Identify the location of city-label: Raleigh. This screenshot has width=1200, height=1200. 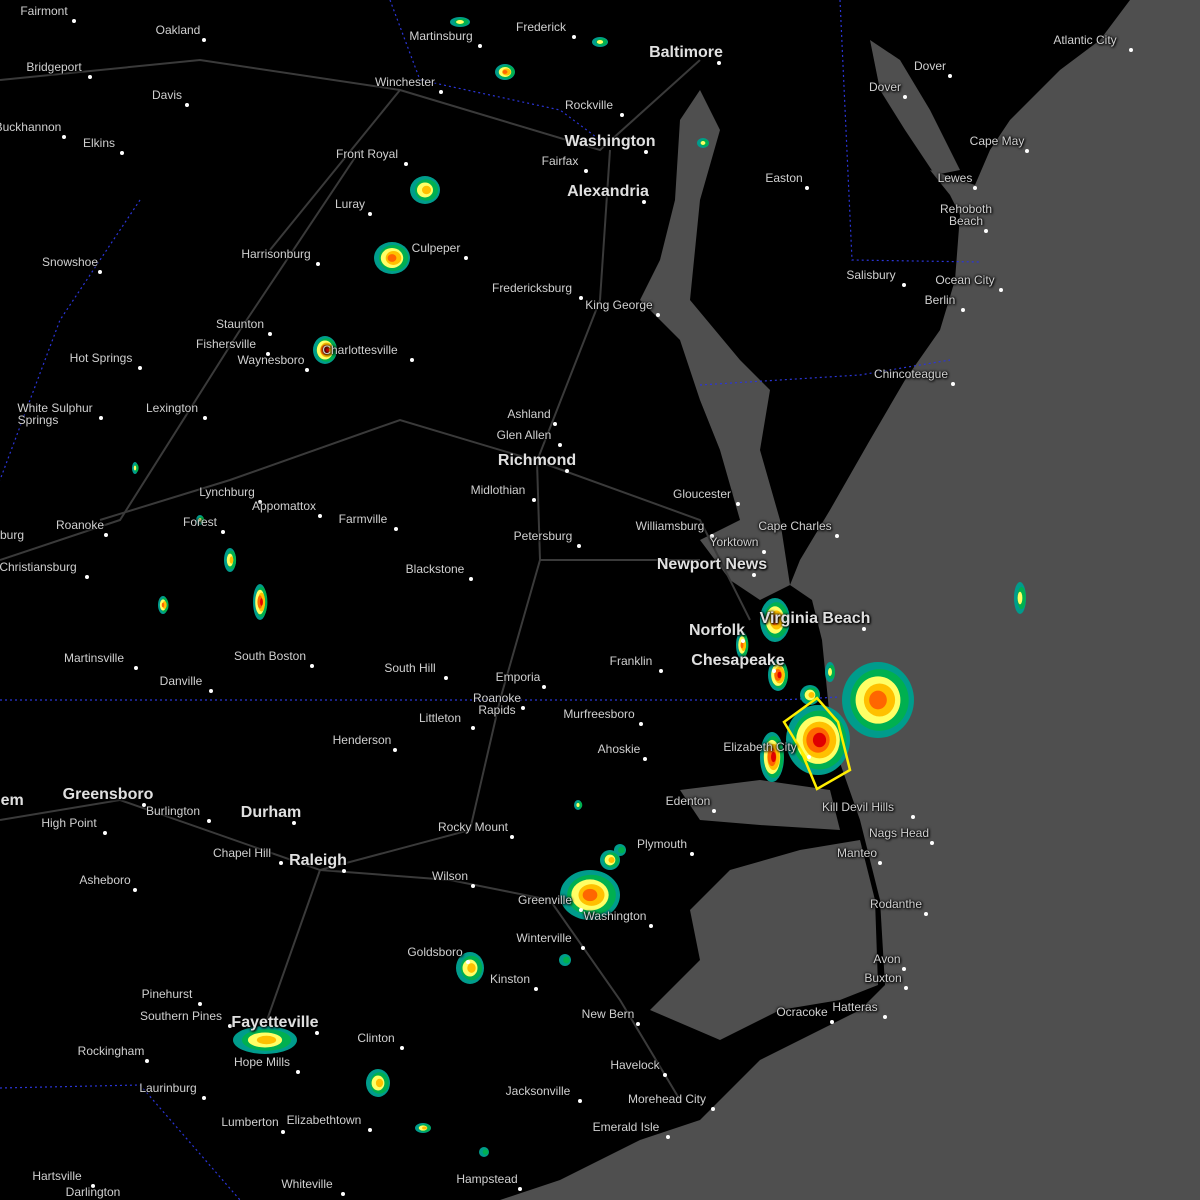
(318, 860).